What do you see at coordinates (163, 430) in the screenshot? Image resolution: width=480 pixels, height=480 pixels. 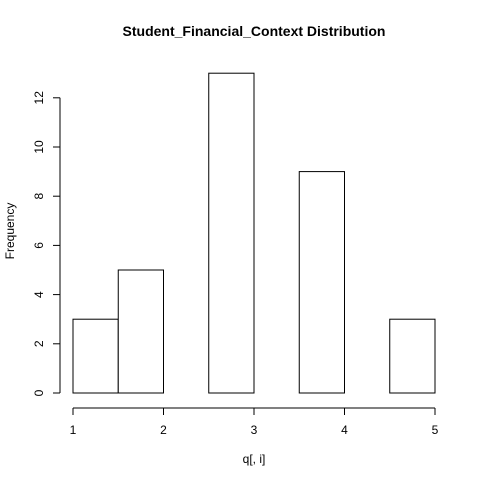 I see `x-tick-label-1: 2` at bounding box center [163, 430].